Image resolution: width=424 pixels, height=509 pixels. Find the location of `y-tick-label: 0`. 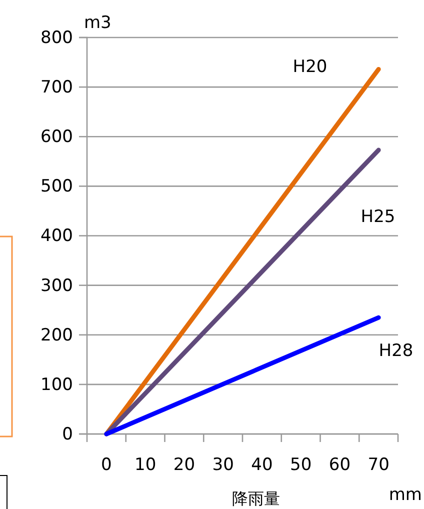

y-tick-label: 0 is located at coordinates (67, 434).